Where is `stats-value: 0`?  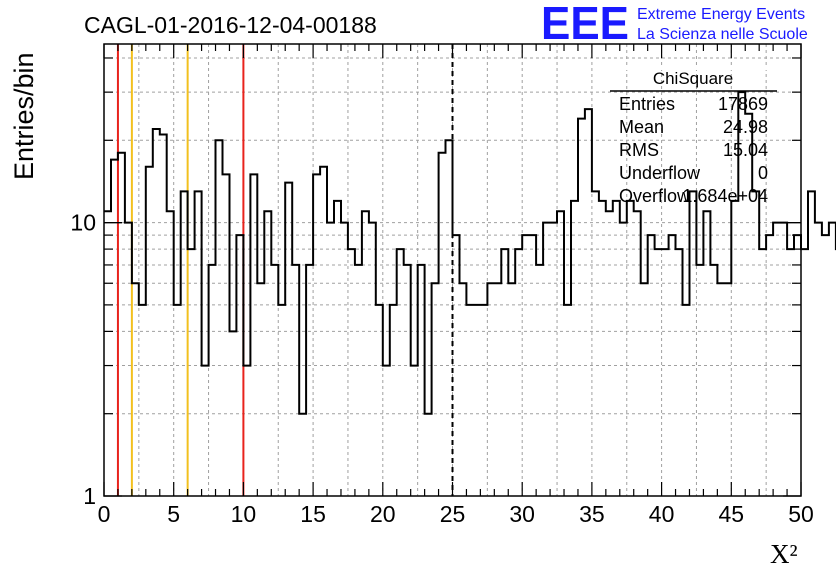
stats-value: 0 is located at coordinates (763, 173).